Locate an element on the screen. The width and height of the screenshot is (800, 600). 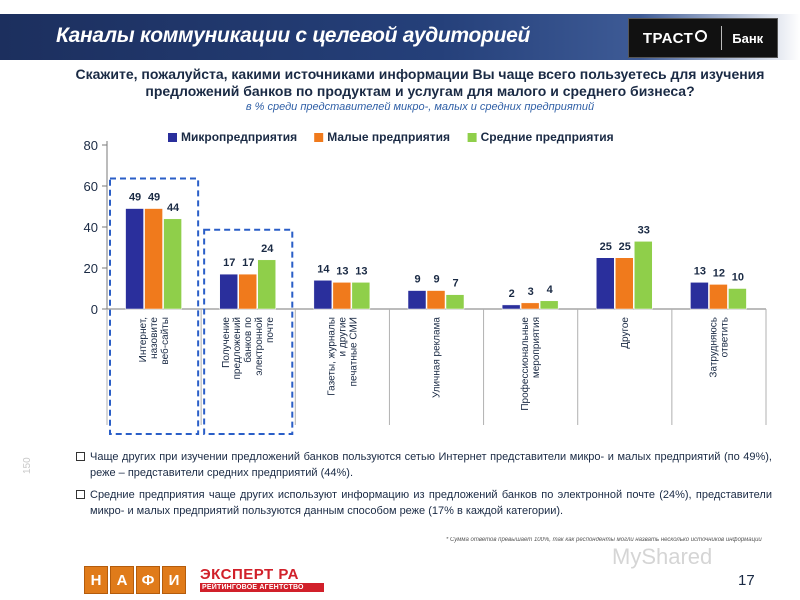
category-label: Уличная реклама is located at coordinates (437, 357).